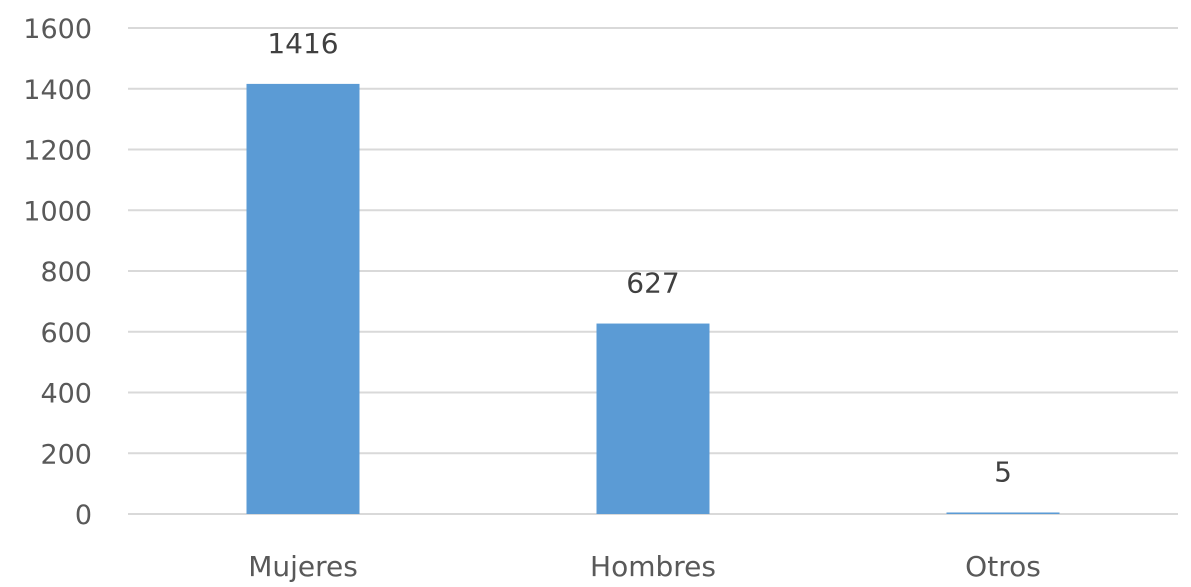 The height and width of the screenshot is (587, 1191). What do you see at coordinates (303, 566) in the screenshot?
I see `x-category-label-mujeres: Mujeres` at bounding box center [303, 566].